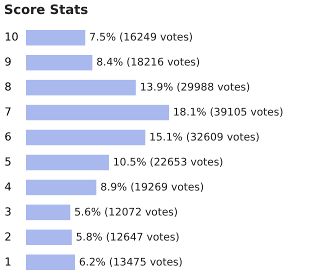 The height and width of the screenshot is (279, 326). I want to click on data-label: 10.5% (22653 votes), so click(168, 162).